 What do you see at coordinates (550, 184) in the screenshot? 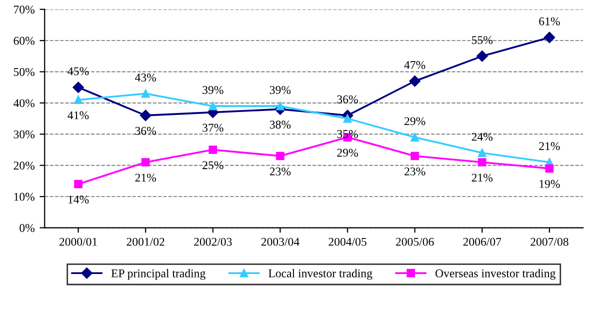
I see `data-label: 19%` at bounding box center [550, 184].